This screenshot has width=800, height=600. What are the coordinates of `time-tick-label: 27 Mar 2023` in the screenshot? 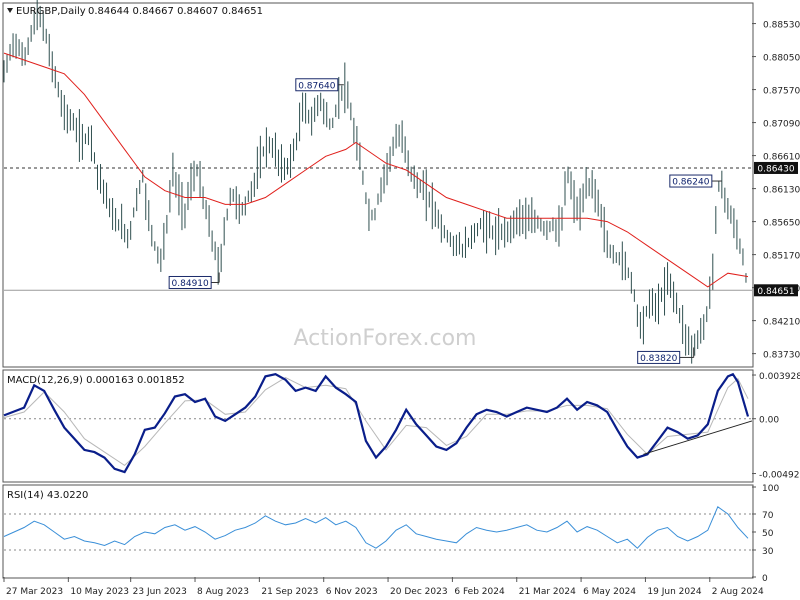 It's located at (34, 592).